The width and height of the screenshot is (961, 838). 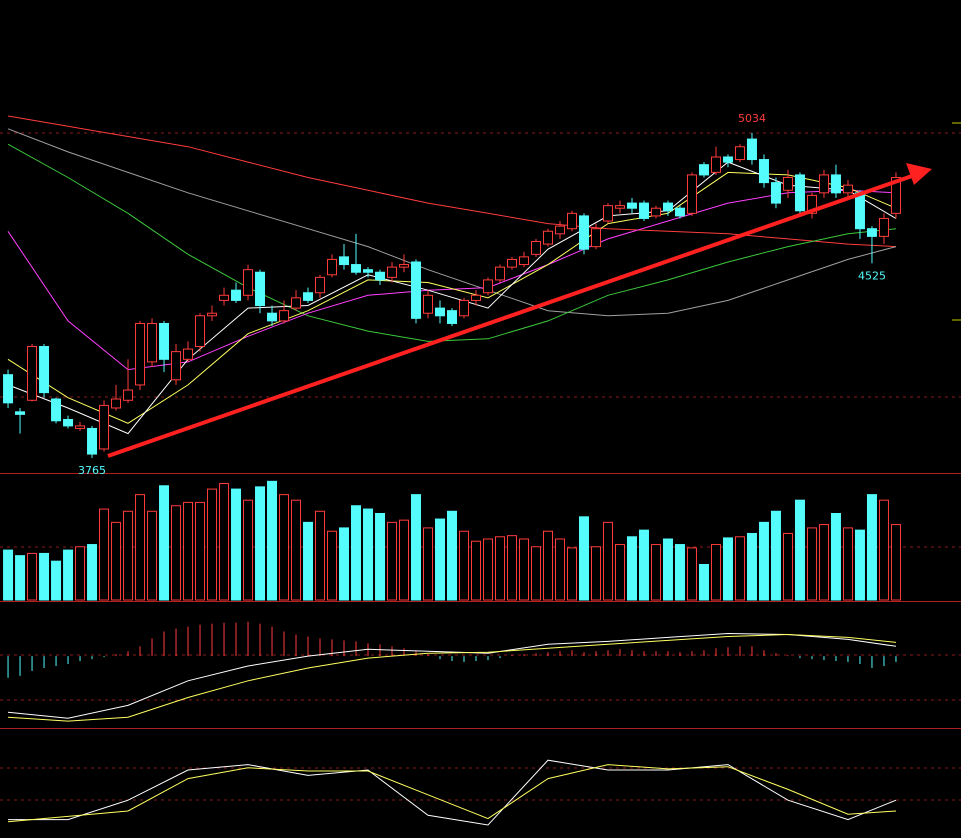 What do you see at coordinates (752, 118) in the screenshot?
I see `price-label: 5034` at bounding box center [752, 118].